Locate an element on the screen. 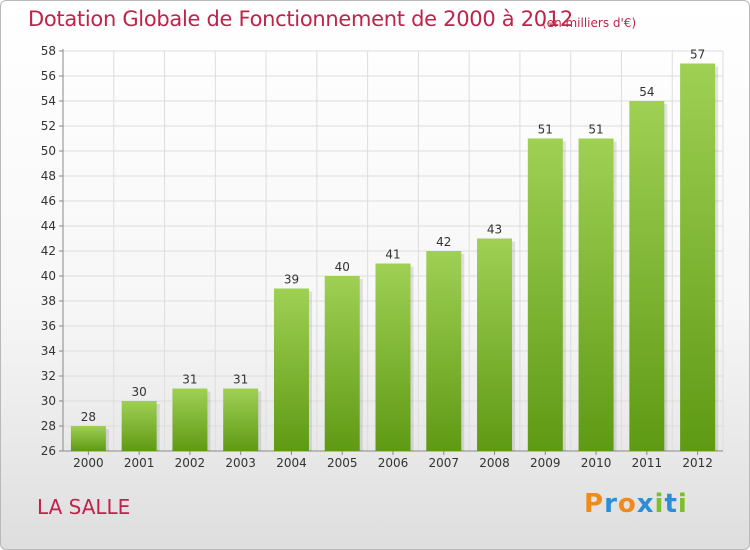 The height and width of the screenshot is (550, 750). y-tick-label: 38 is located at coordinates (48, 301).